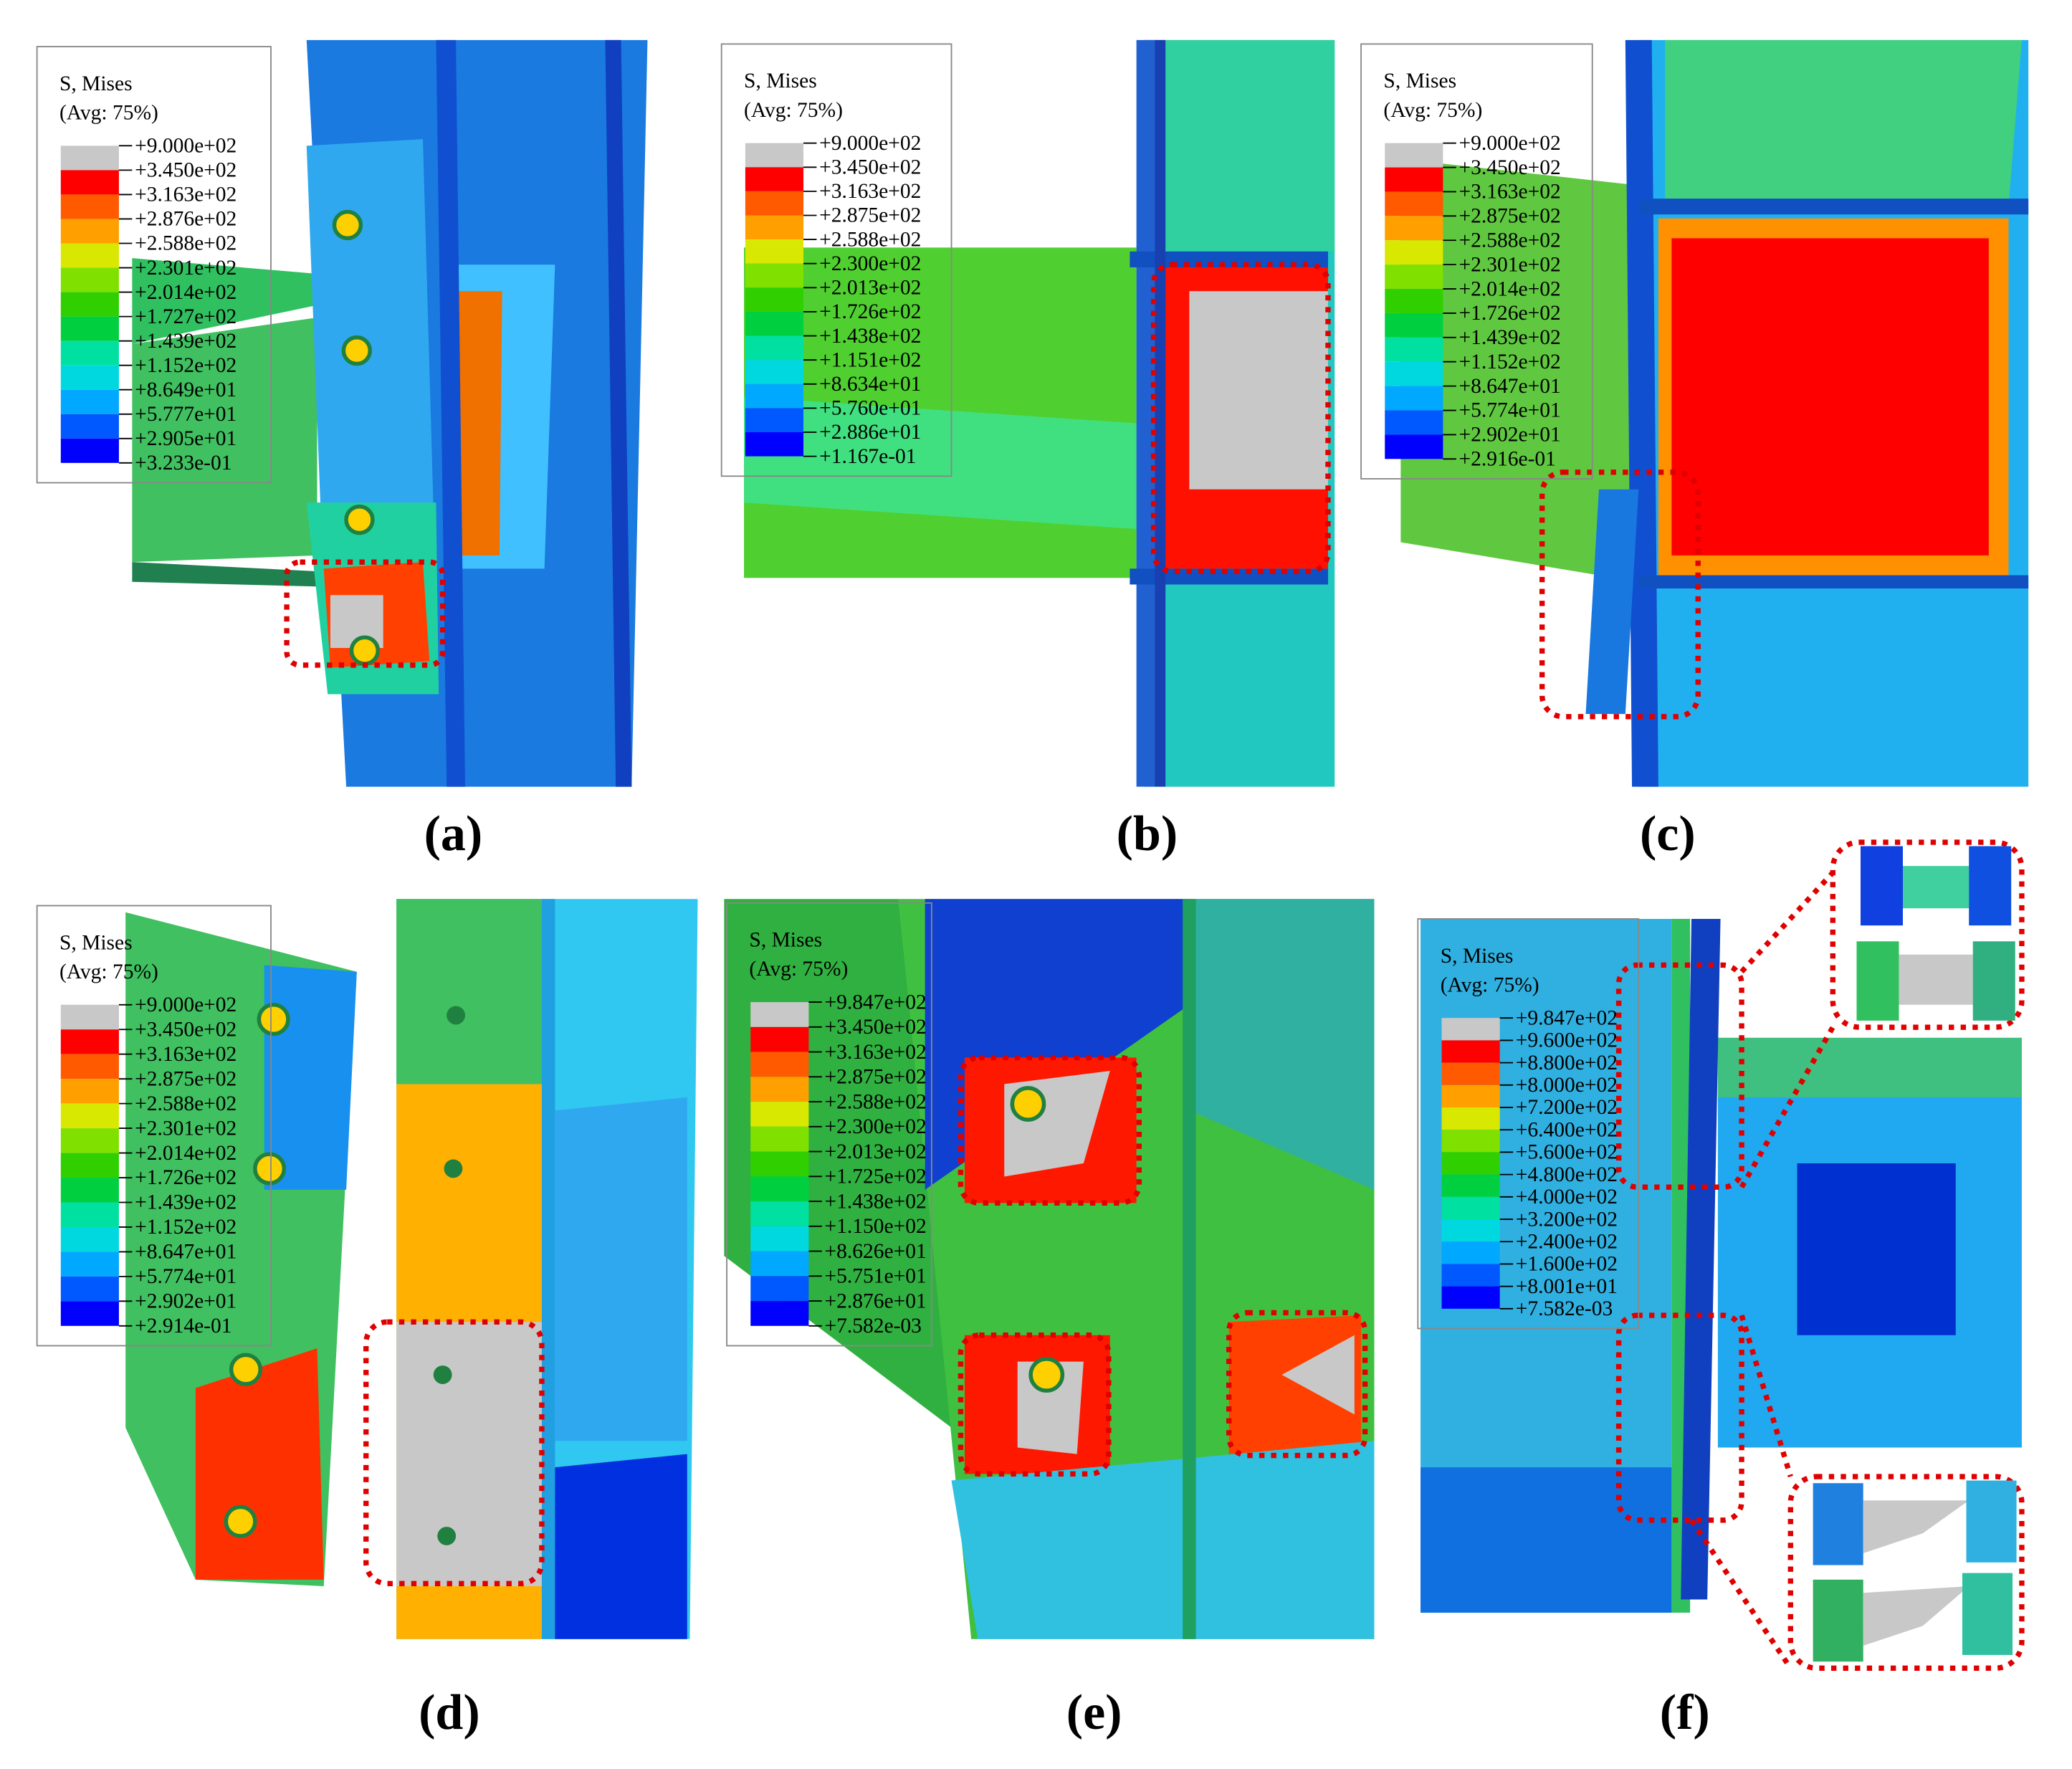 Image resolution: width=2072 pixels, height=1769 pixels. Describe the element at coordinates (876, 1126) in the screenshot. I see `legend-tick-label: +2.300e+02` at that location.